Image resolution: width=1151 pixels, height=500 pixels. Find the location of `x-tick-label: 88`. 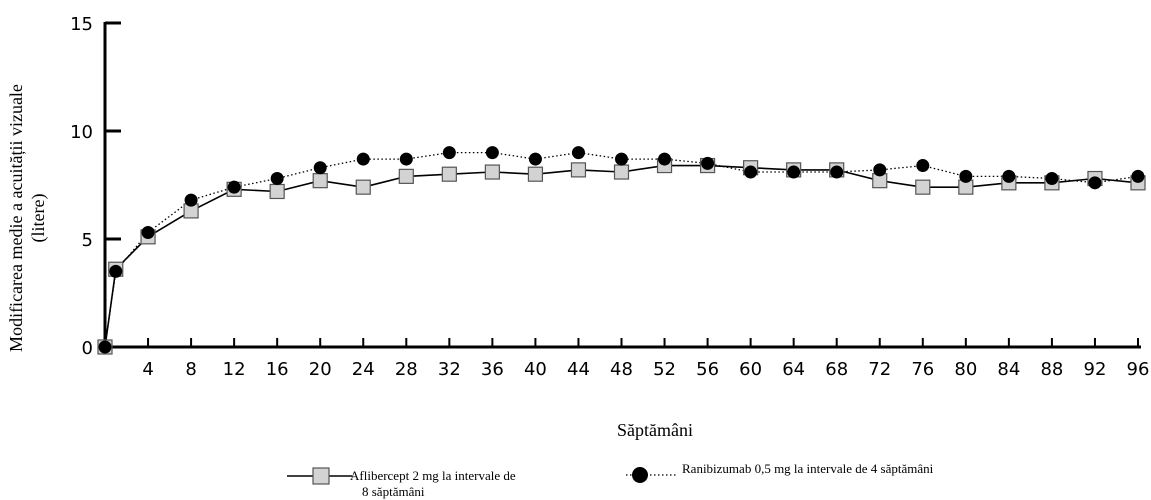

x-tick-label: 88 is located at coordinates (1051, 369).